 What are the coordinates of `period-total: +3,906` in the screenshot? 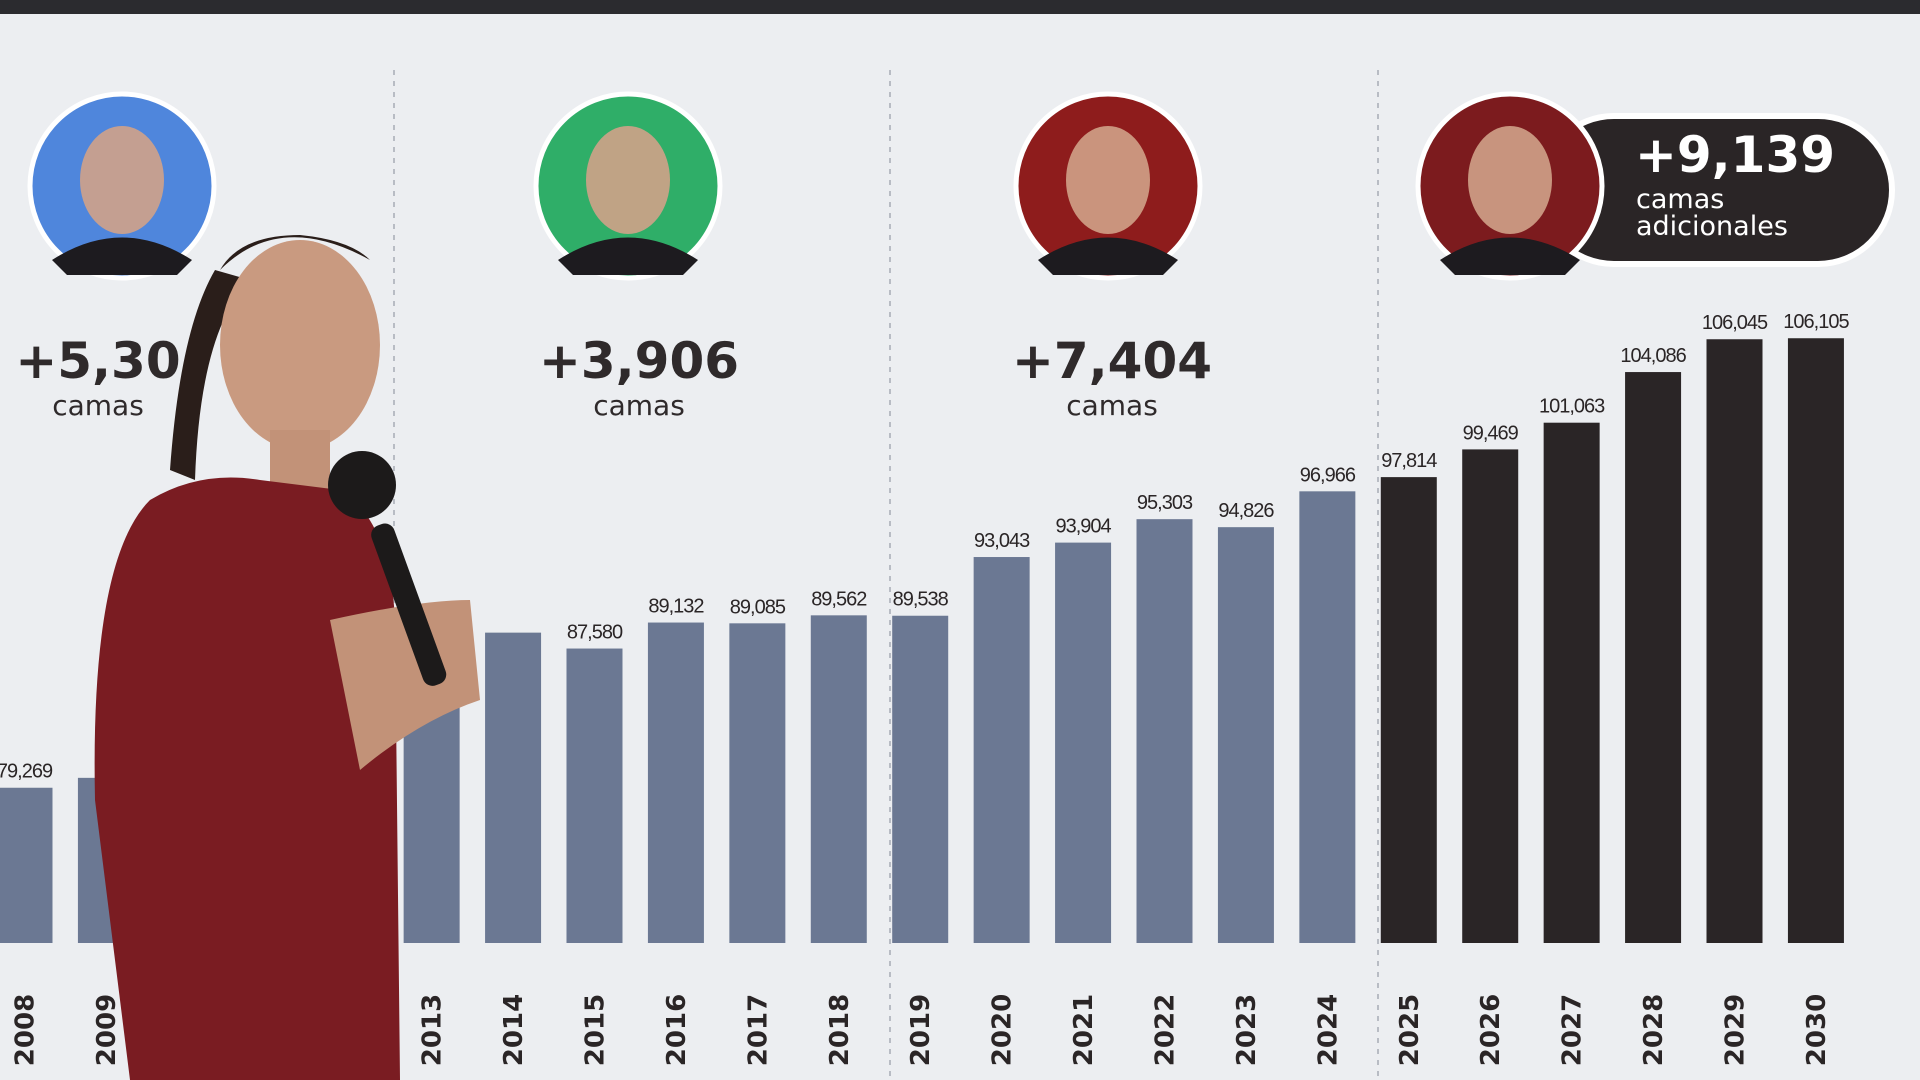 It's located at (639, 361).